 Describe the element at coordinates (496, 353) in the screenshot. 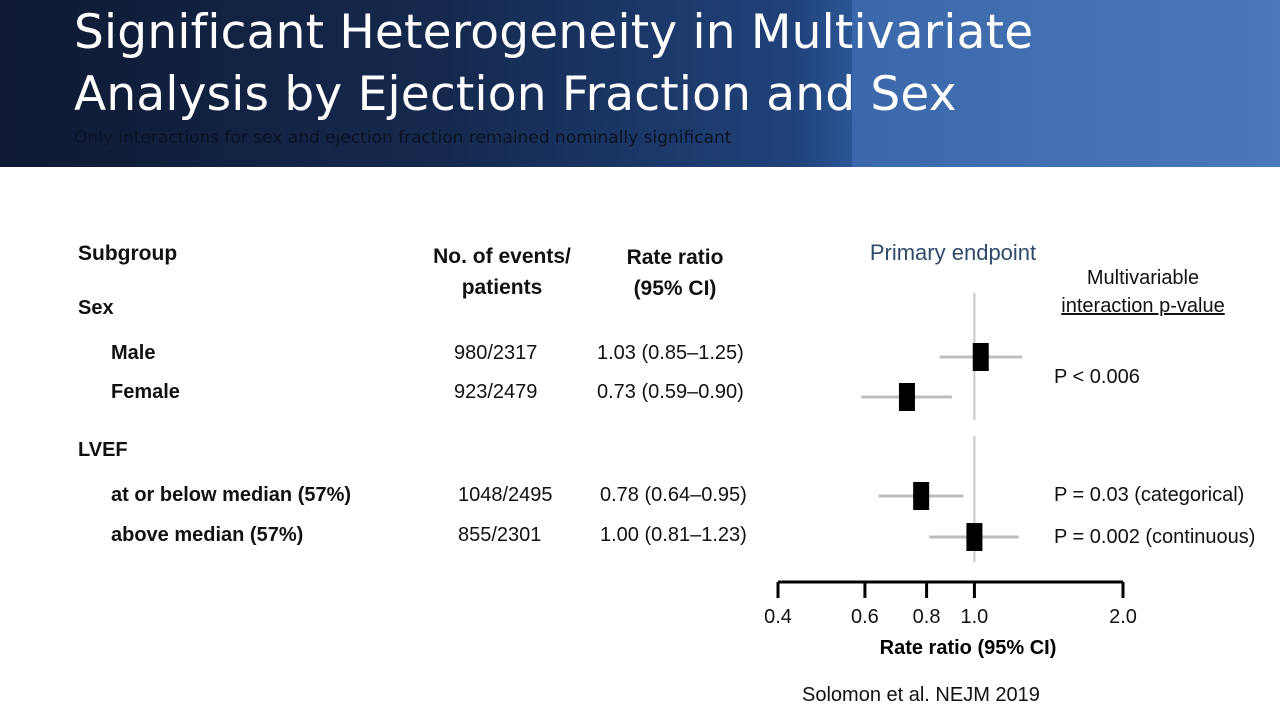

I see `row-events-male: 980/2317` at that location.